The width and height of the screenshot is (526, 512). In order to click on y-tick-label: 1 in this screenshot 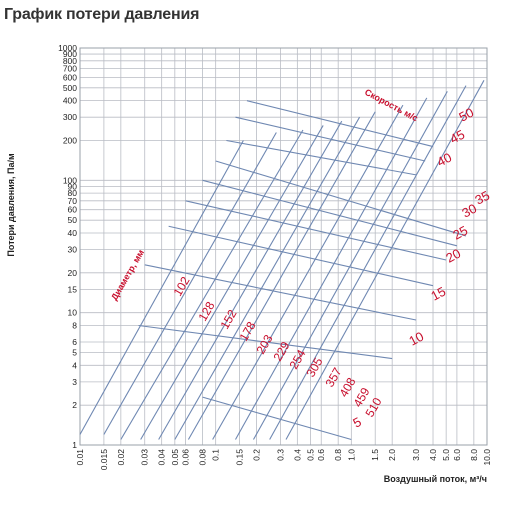, I will do `click(74, 445)`.